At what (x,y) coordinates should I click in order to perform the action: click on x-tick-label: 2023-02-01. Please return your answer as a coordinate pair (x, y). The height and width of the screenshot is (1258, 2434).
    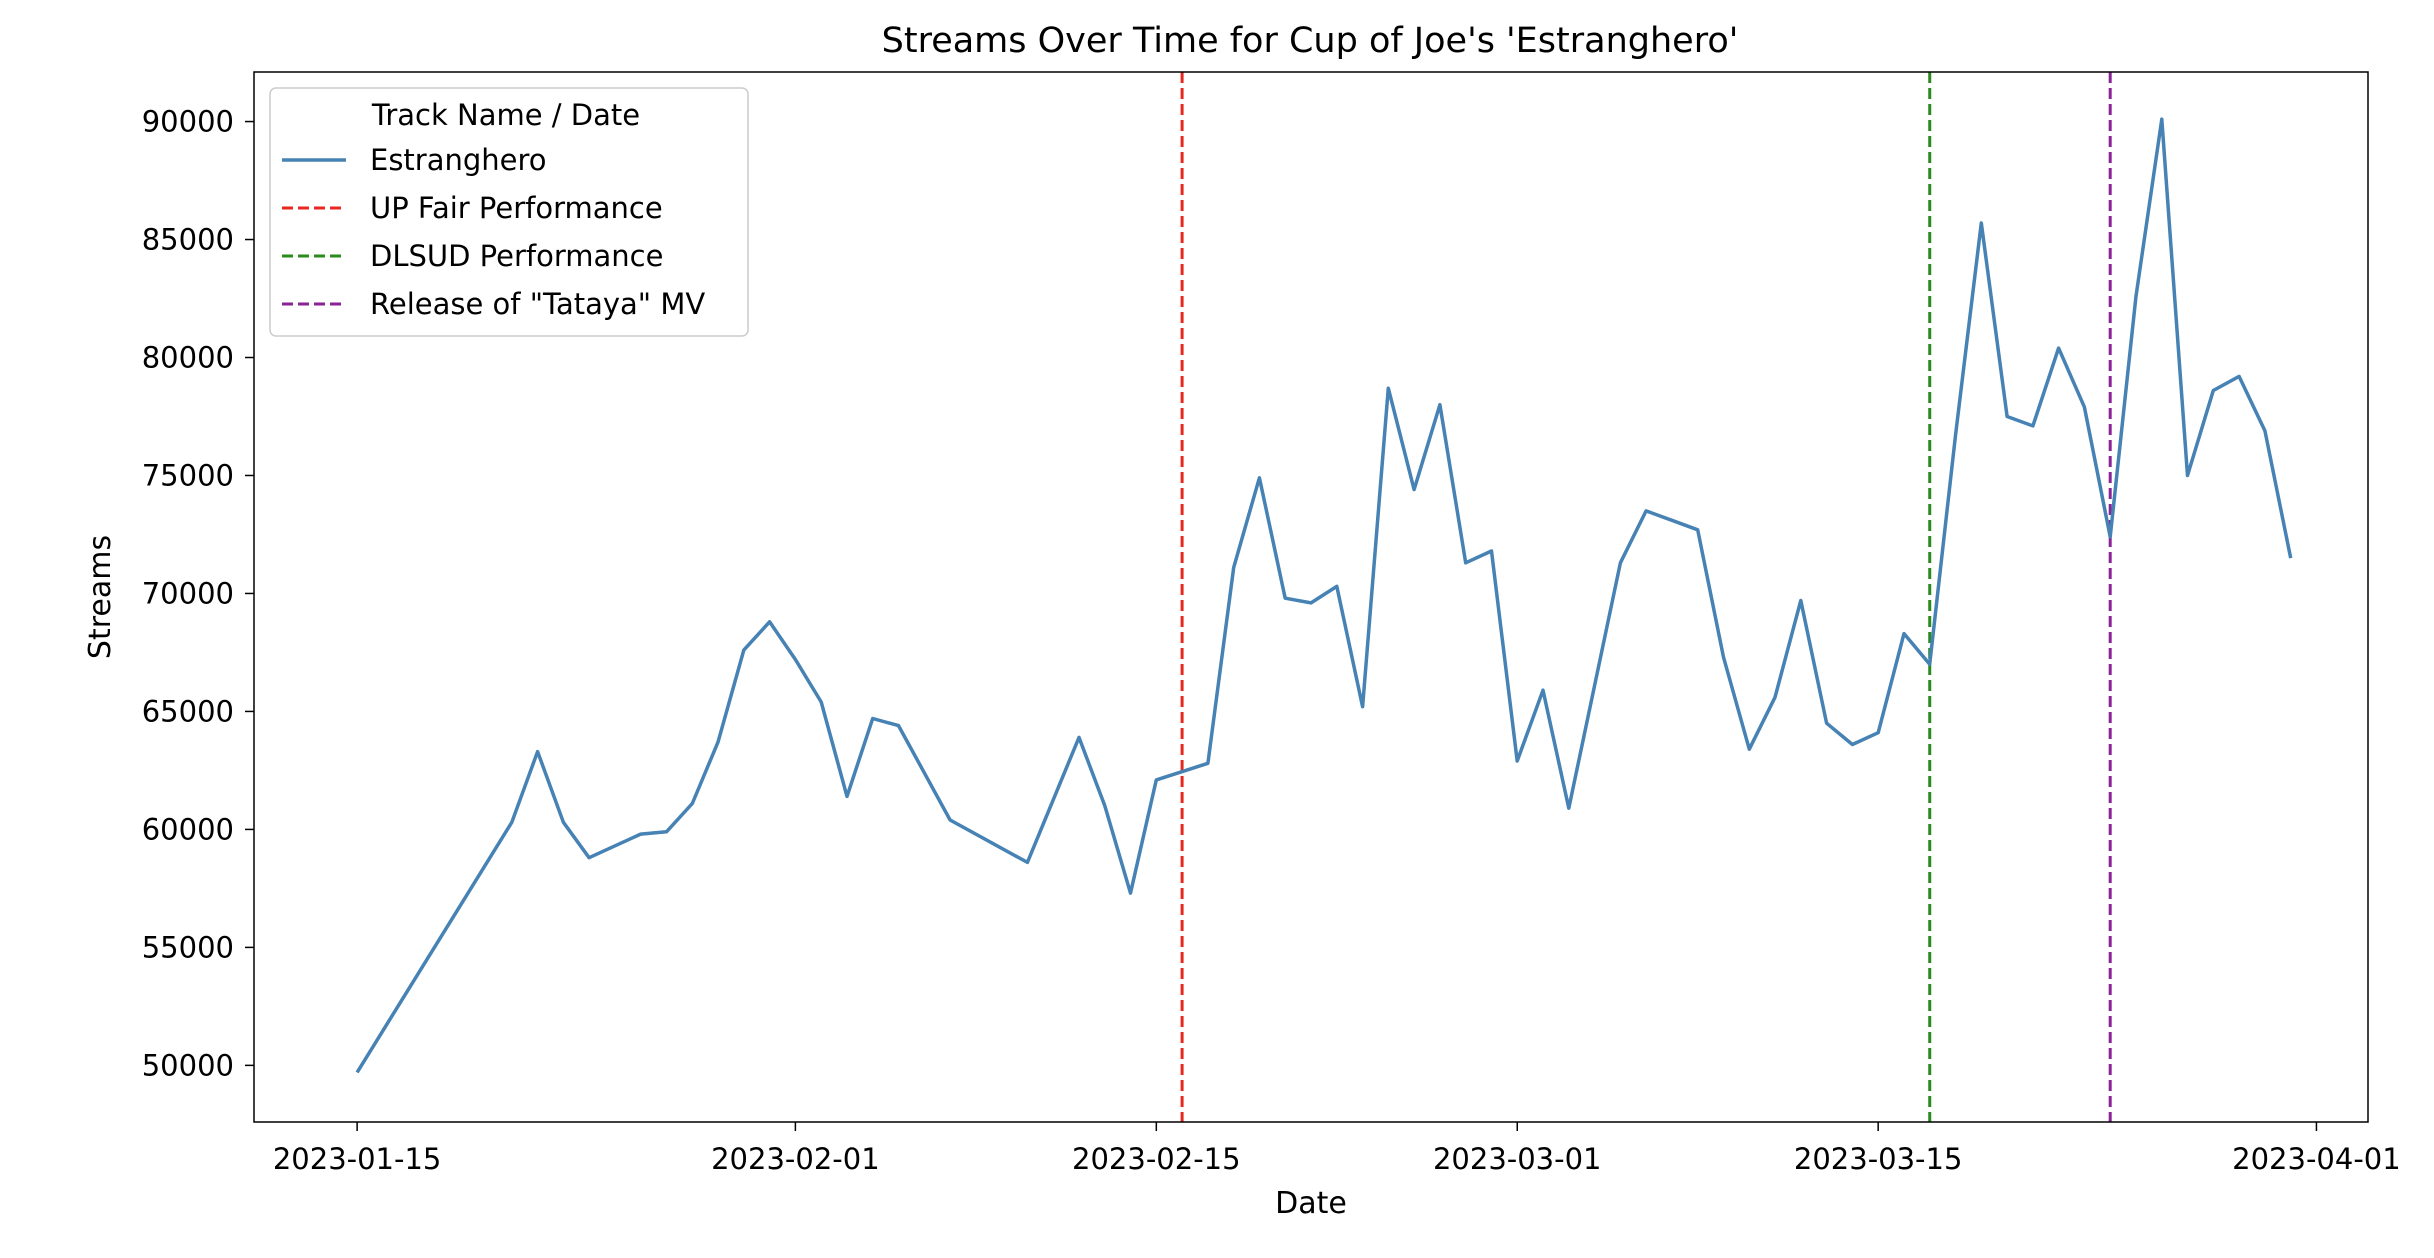
    Looking at the image, I should click on (795, 1159).